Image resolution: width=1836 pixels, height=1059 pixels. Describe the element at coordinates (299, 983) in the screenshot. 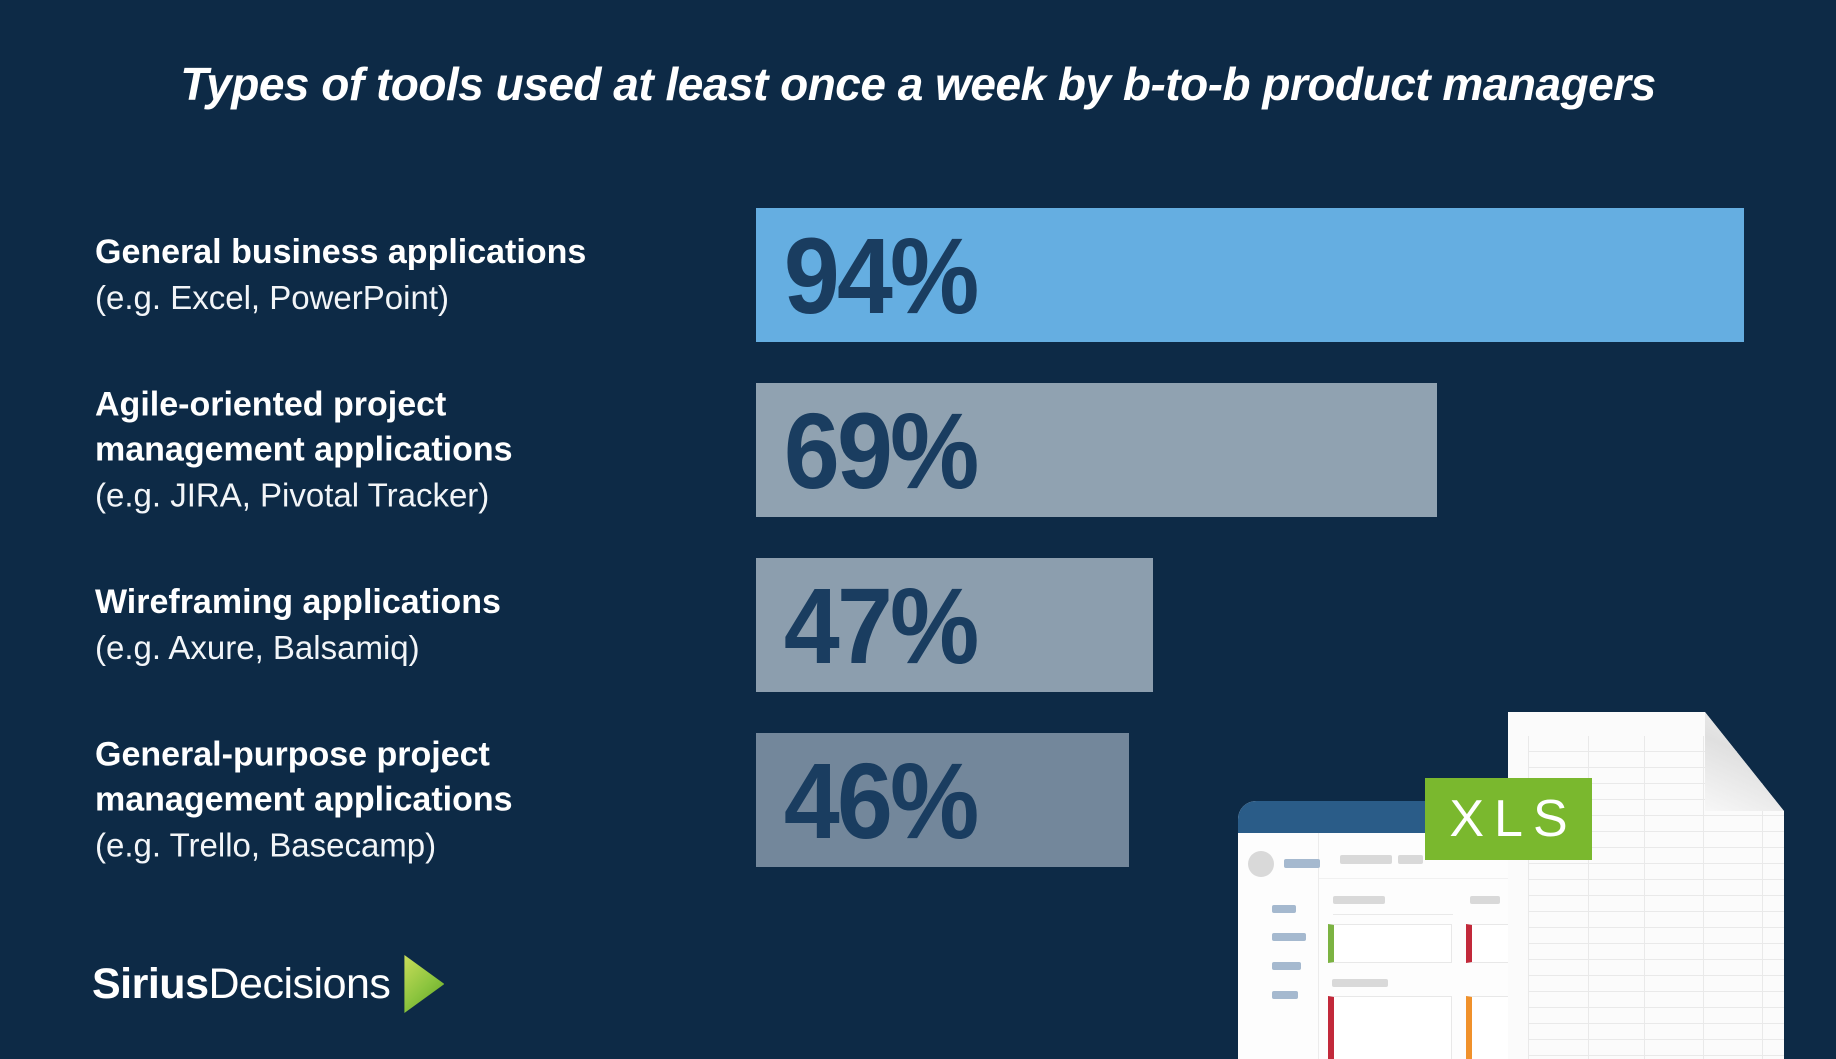

I see `logo-wordmark-light: Decisions` at that location.